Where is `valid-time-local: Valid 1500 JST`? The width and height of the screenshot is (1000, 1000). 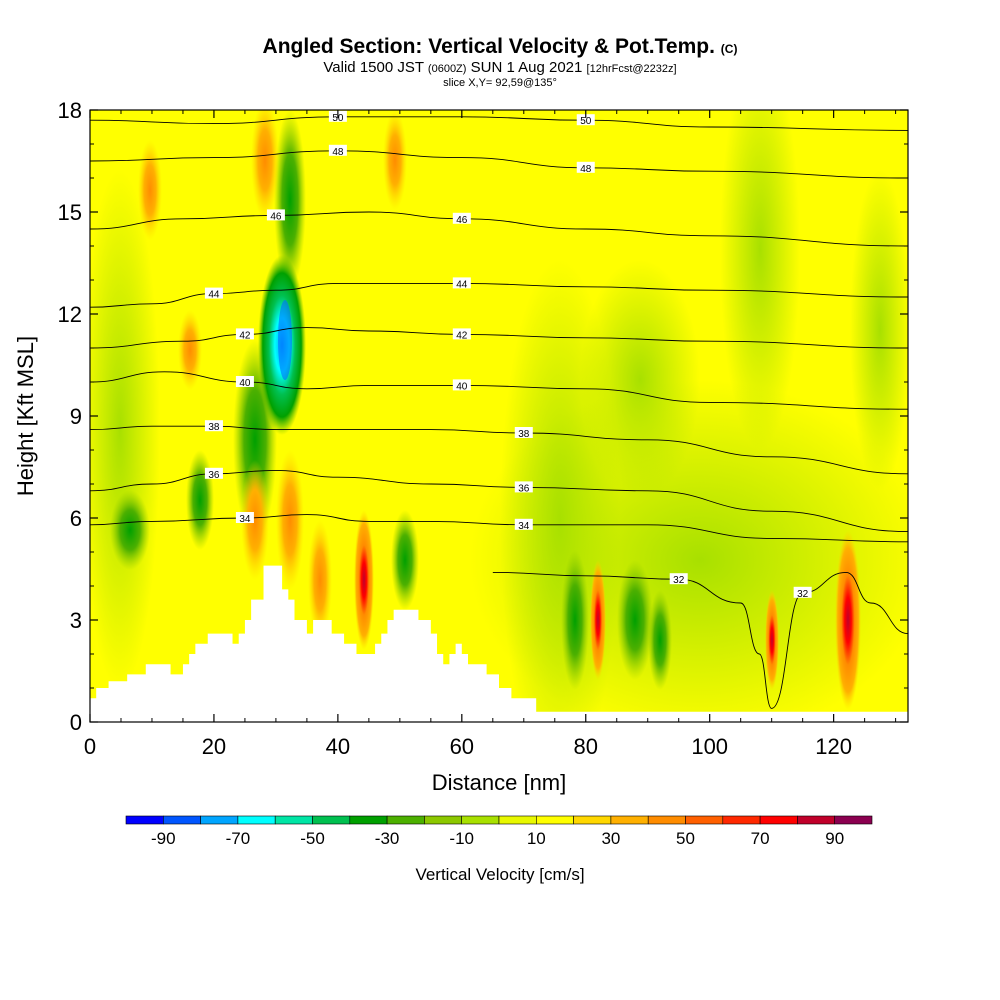 valid-time-local: Valid 1500 JST is located at coordinates (373, 67).